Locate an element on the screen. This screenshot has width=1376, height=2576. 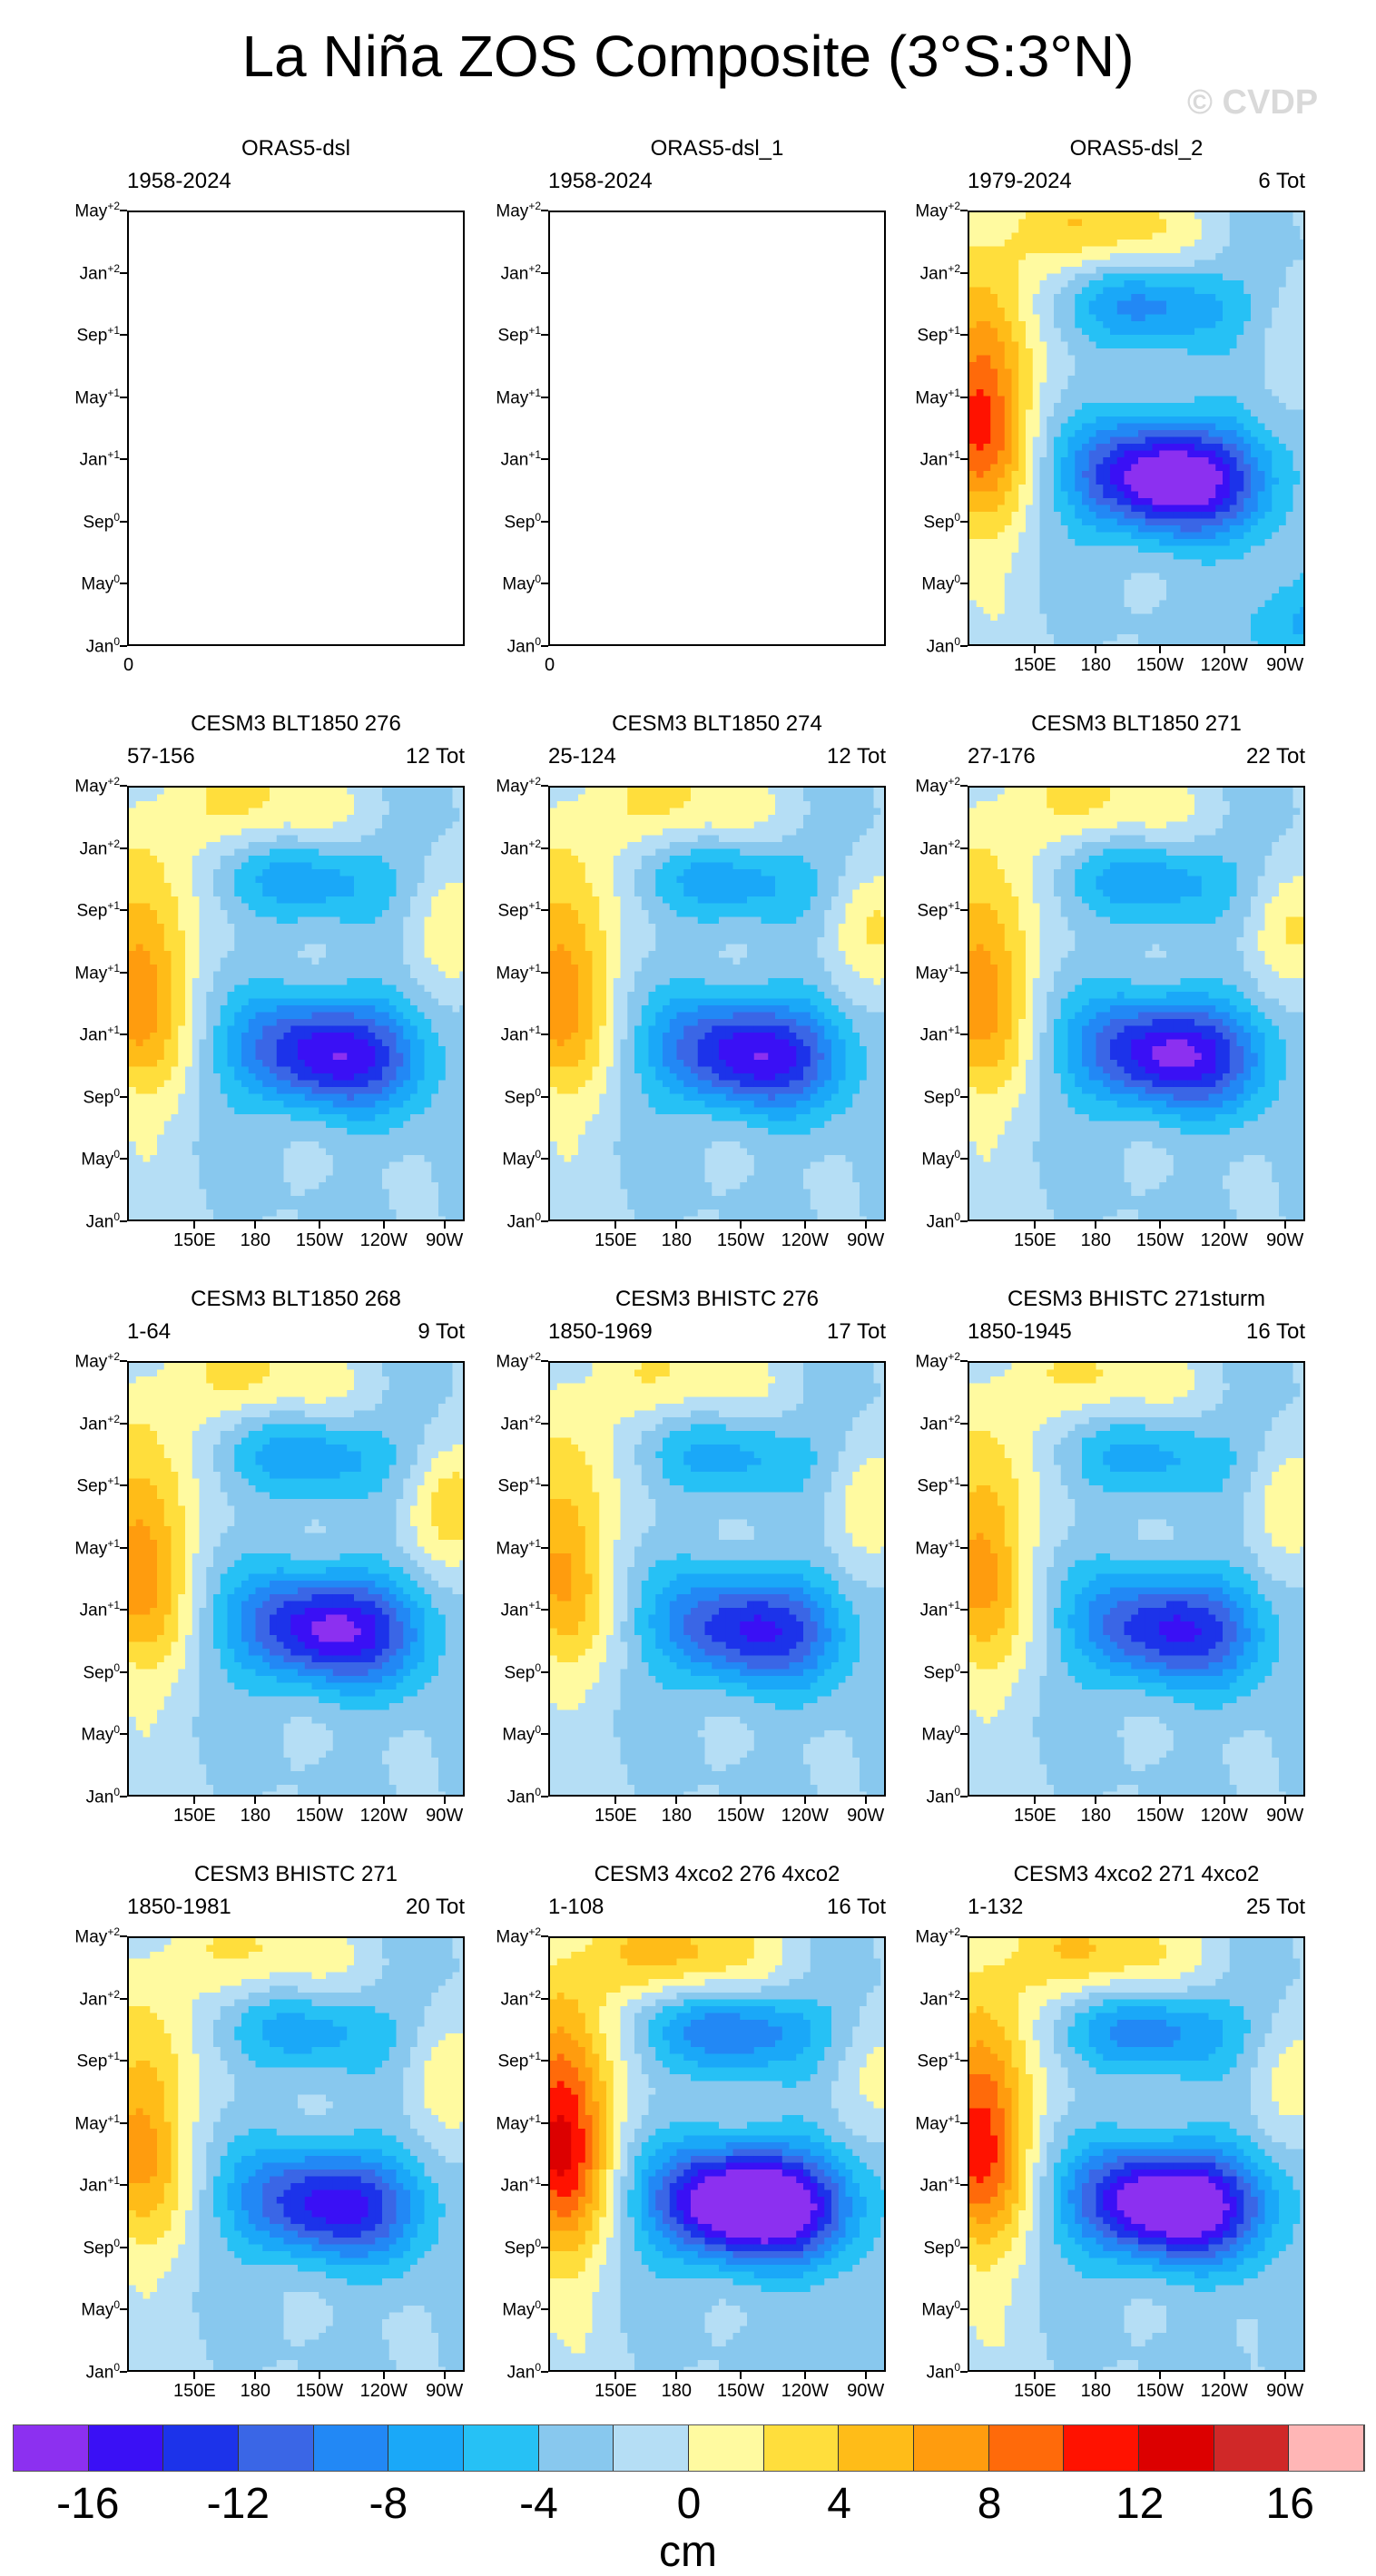
y-tick-year-offset: 0 is located at coordinates (116, 641).